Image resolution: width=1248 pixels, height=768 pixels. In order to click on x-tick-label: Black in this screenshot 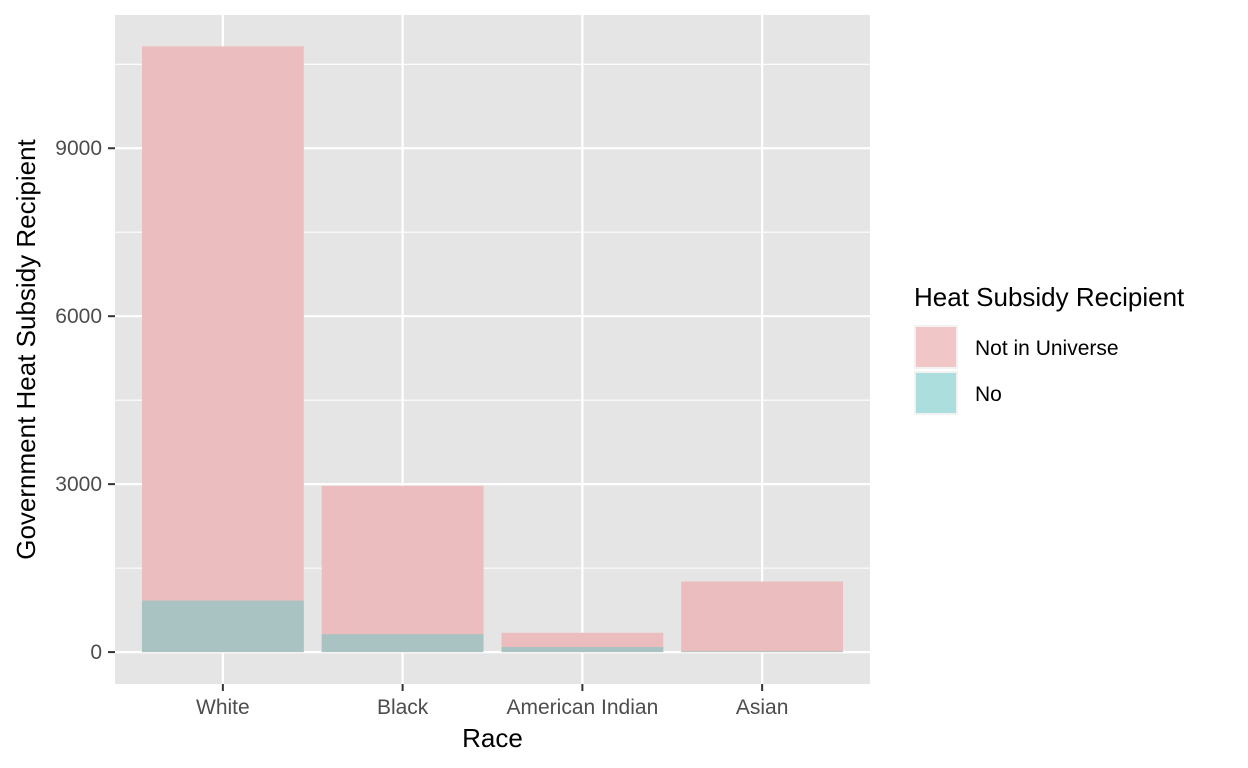, I will do `click(403, 707)`.